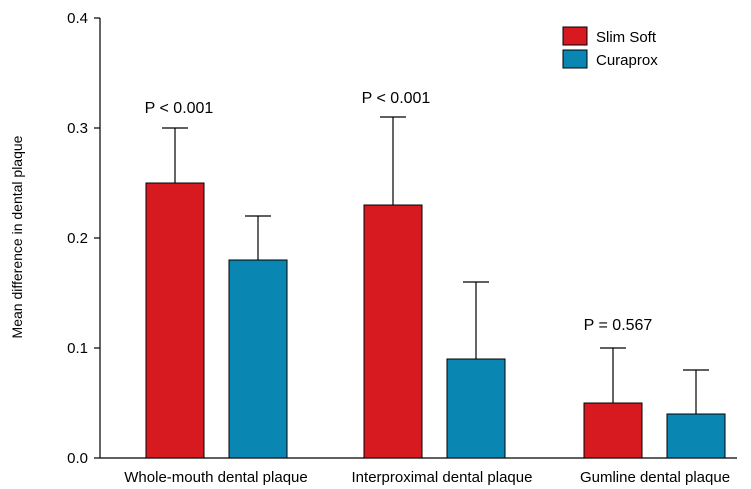 The image size is (751, 489). What do you see at coordinates (396, 98) in the screenshot?
I see `annotation-interproximal: P < 0.001` at bounding box center [396, 98].